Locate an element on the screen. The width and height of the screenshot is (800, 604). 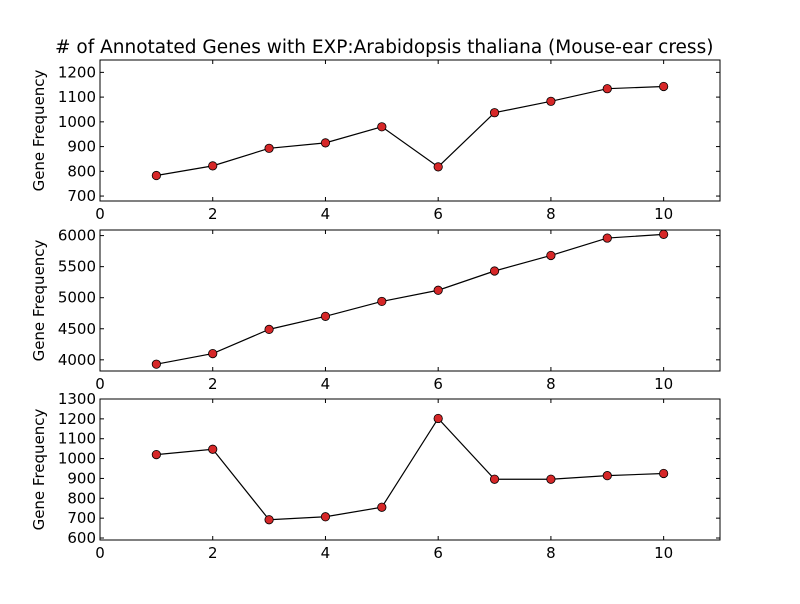
x-tick-label-1: 0 is located at coordinates (100, 214).